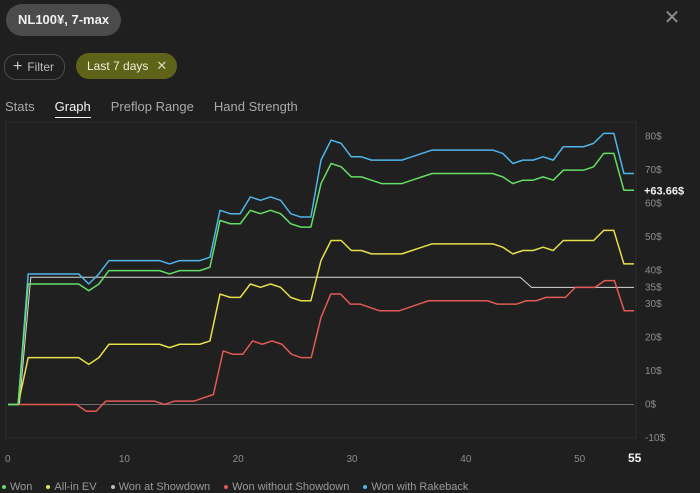 The image size is (700, 493). I want to click on x-tick-label: 40, so click(466, 459).